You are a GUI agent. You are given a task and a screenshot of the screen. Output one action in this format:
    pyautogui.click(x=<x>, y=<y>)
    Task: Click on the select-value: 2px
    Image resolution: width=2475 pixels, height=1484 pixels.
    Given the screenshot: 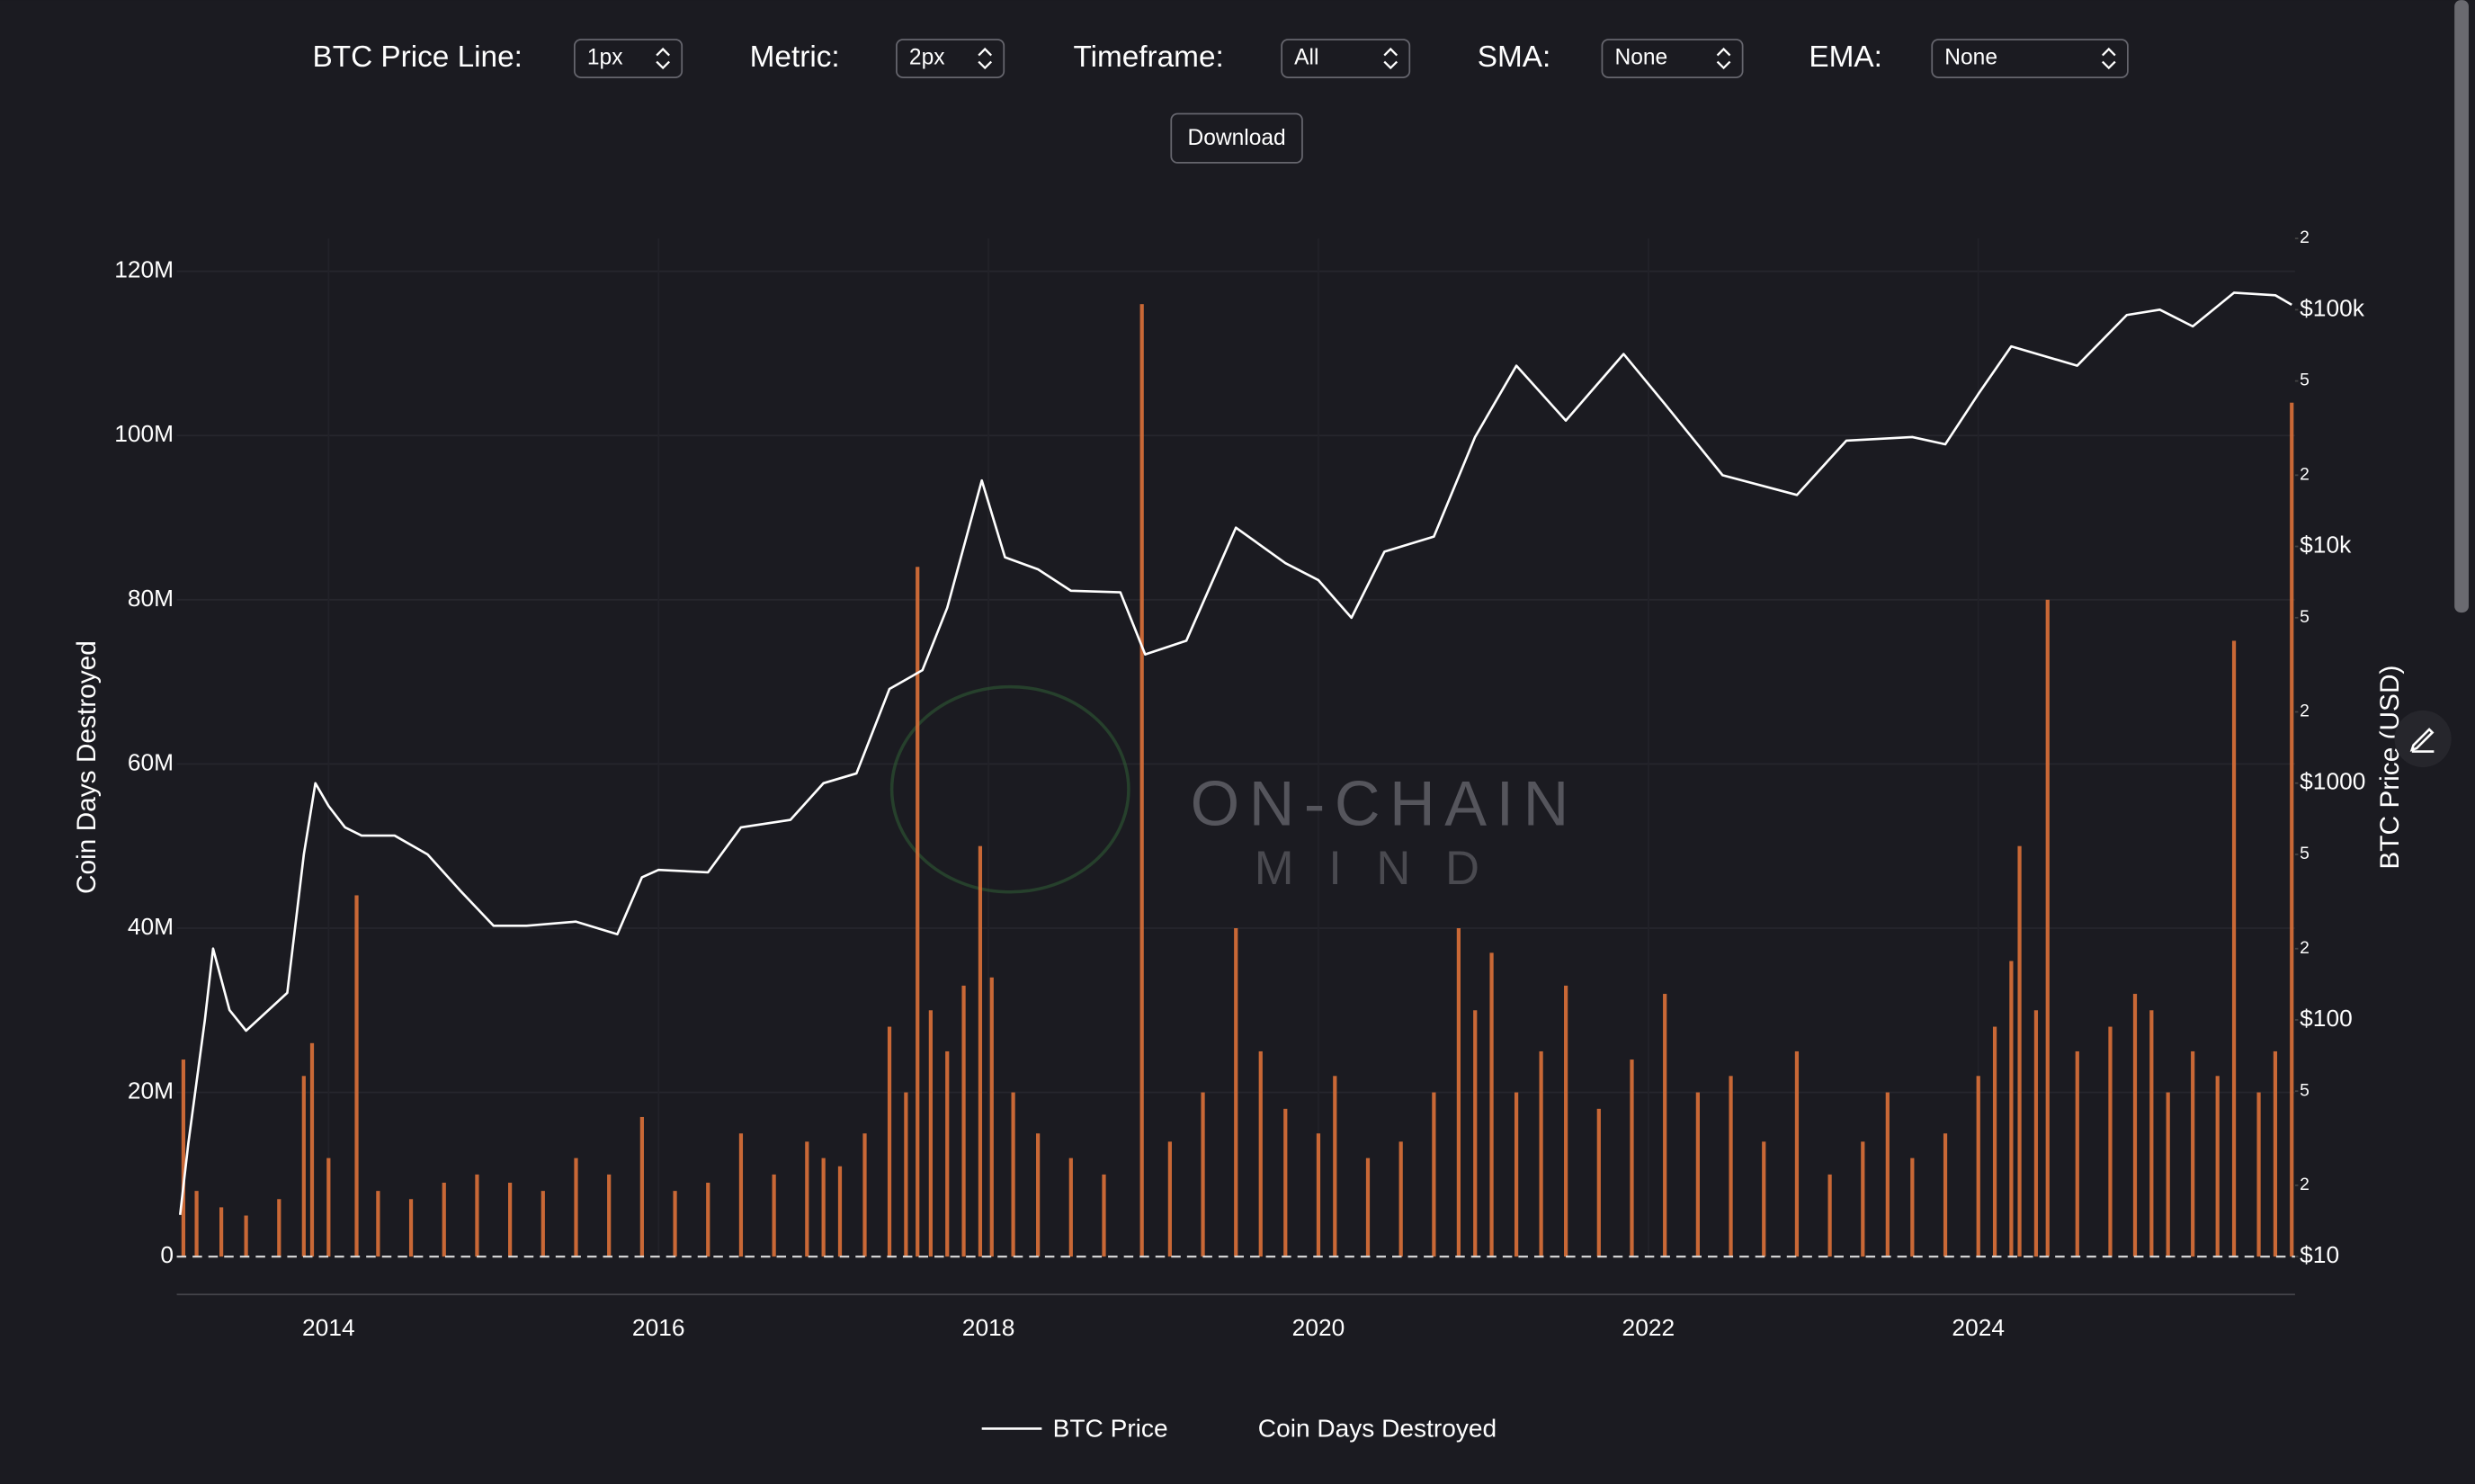 What is the action you would take?
    pyautogui.click(x=927, y=58)
    